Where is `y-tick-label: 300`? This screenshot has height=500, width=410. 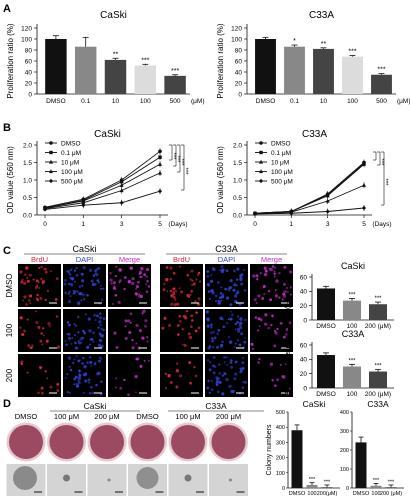
y-tick-label: 300 is located at coordinates (280, 443).